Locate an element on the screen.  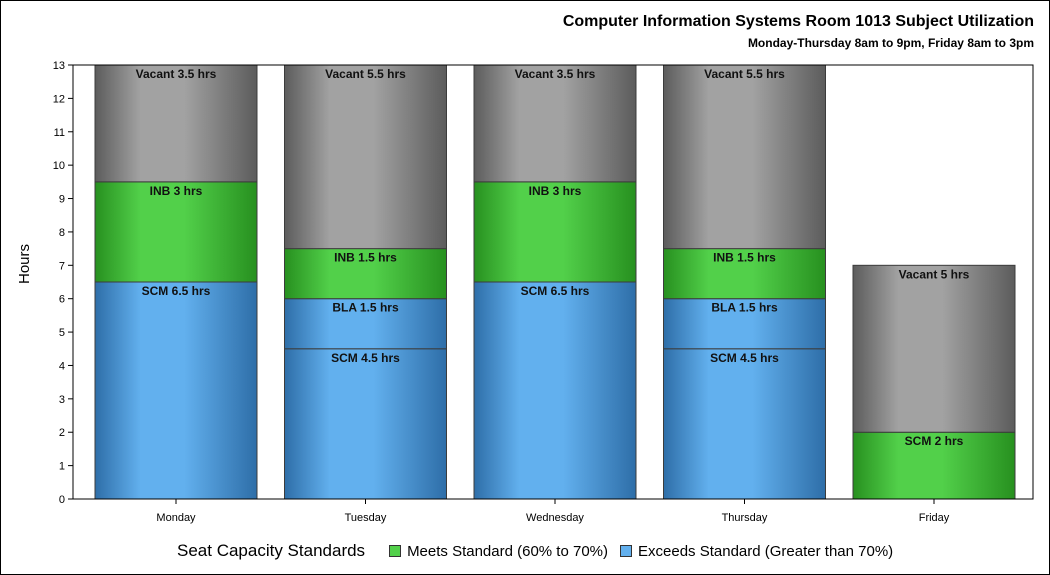
y-tick-label: 3 is located at coordinates (62, 400).